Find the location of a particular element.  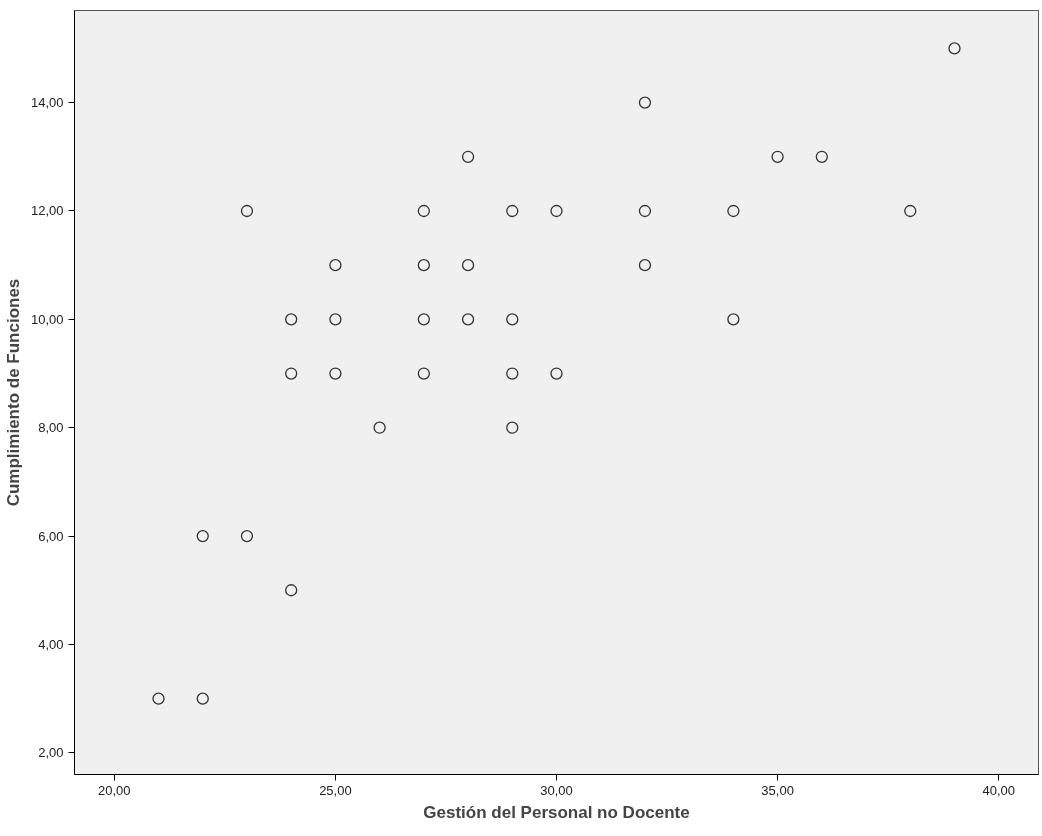

x-tick-label: 20,00 is located at coordinates (114, 790).